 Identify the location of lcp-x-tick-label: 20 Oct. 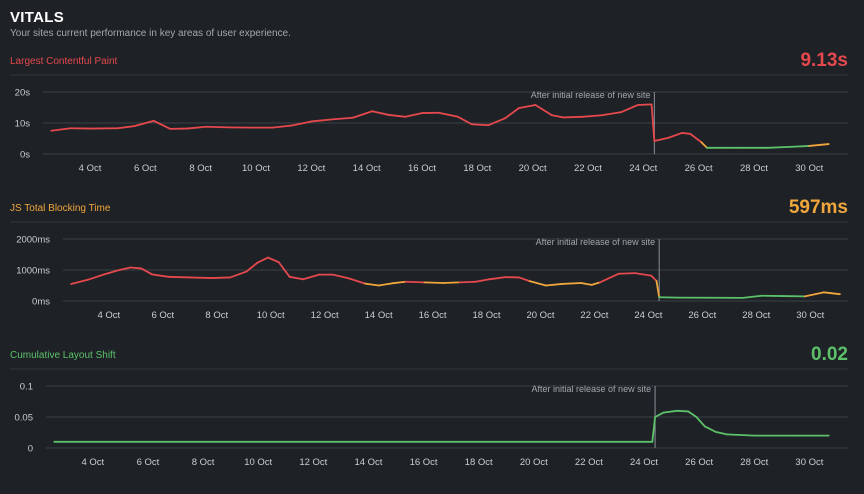
(533, 168).